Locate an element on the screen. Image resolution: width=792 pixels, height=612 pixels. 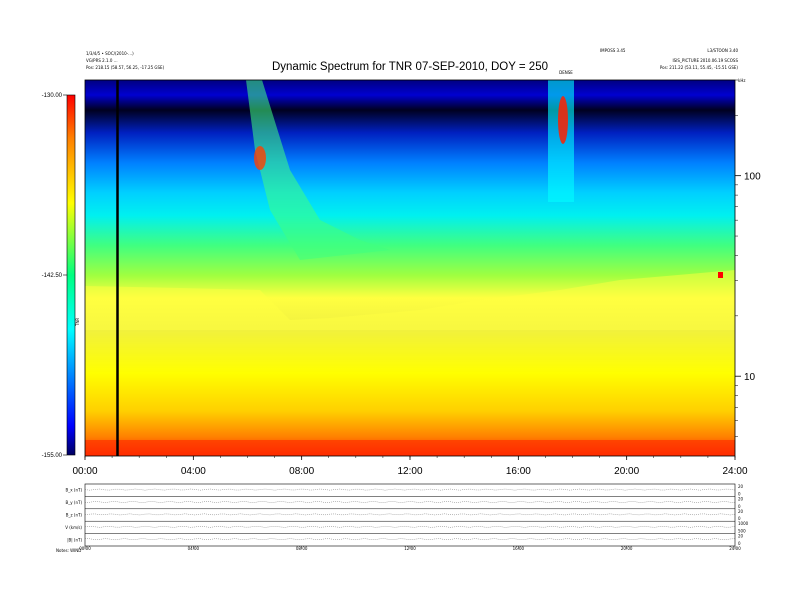
header-left-1: 1/3/4/5 • SOC/(2010-…) is located at coordinates (110, 53).